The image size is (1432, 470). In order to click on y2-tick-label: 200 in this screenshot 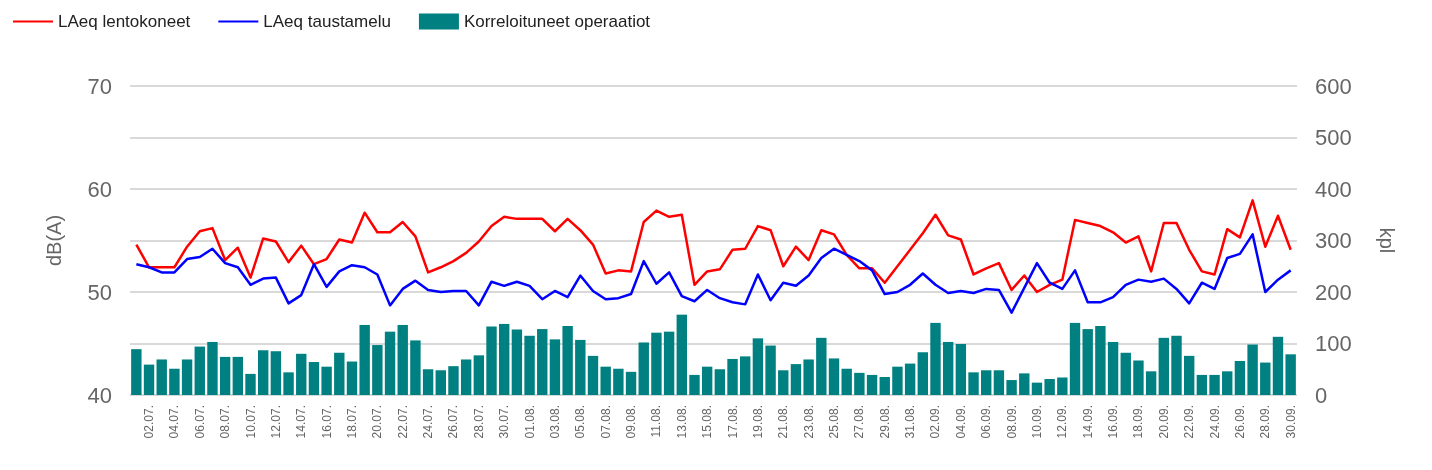, I will do `click(1333, 292)`.